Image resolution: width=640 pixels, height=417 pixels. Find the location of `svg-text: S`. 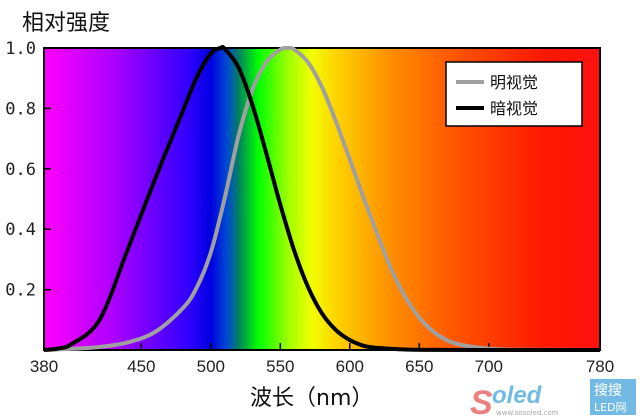

svg-text: S is located at coordinates (481, 400).